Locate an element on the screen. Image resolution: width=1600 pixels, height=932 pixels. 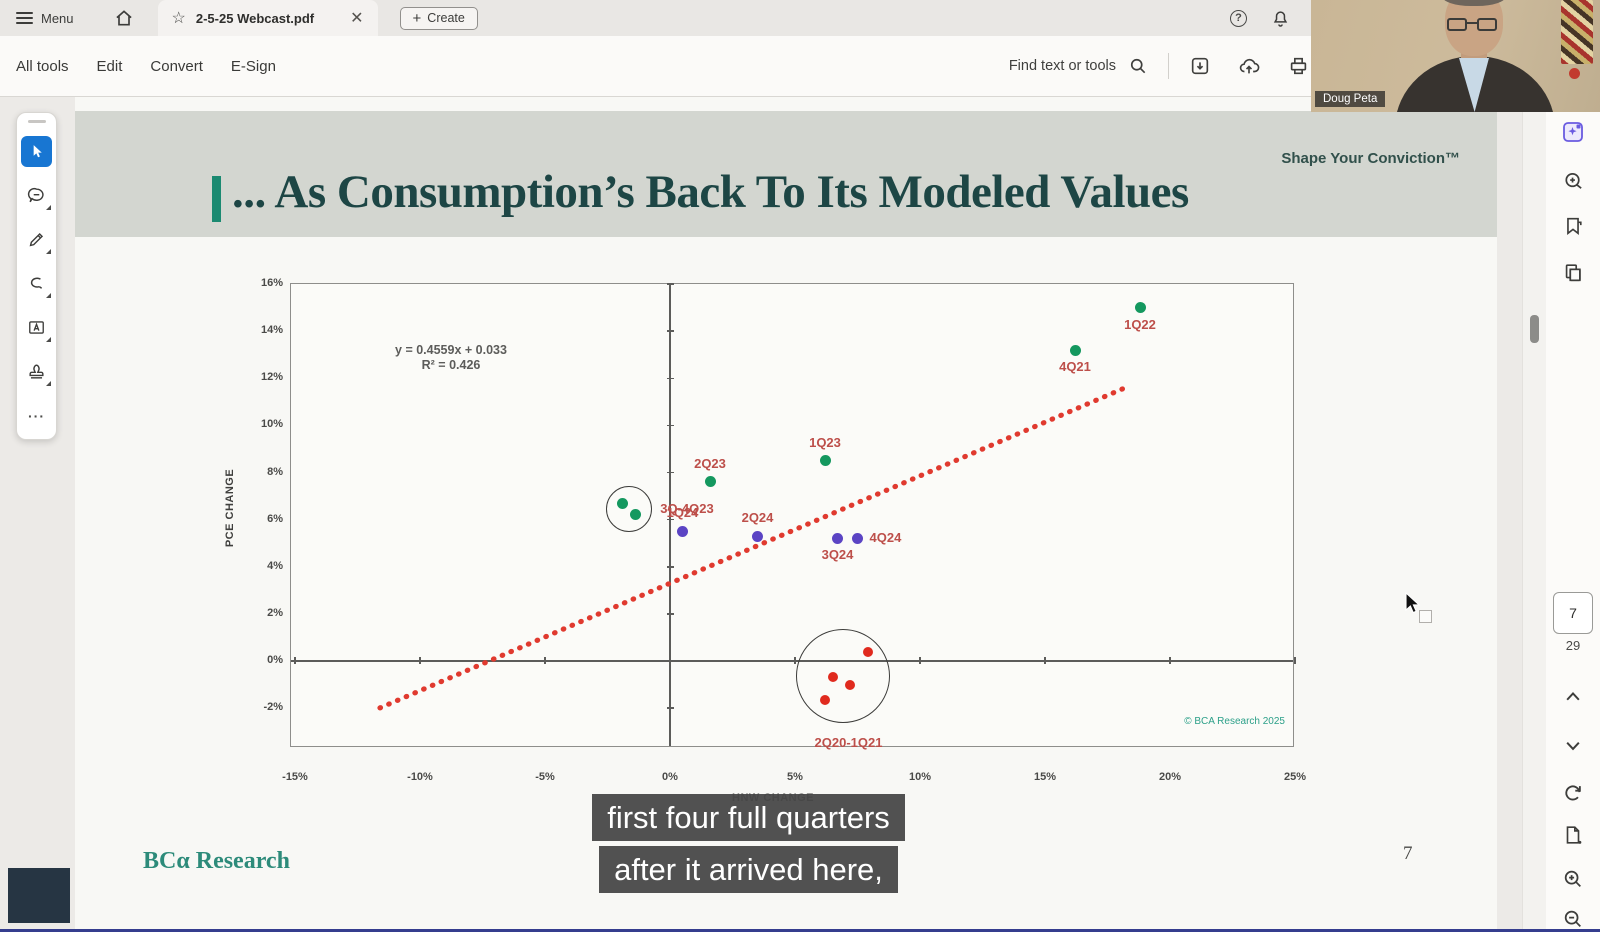
document-scrollbar is located at coordinates (1534, 514).